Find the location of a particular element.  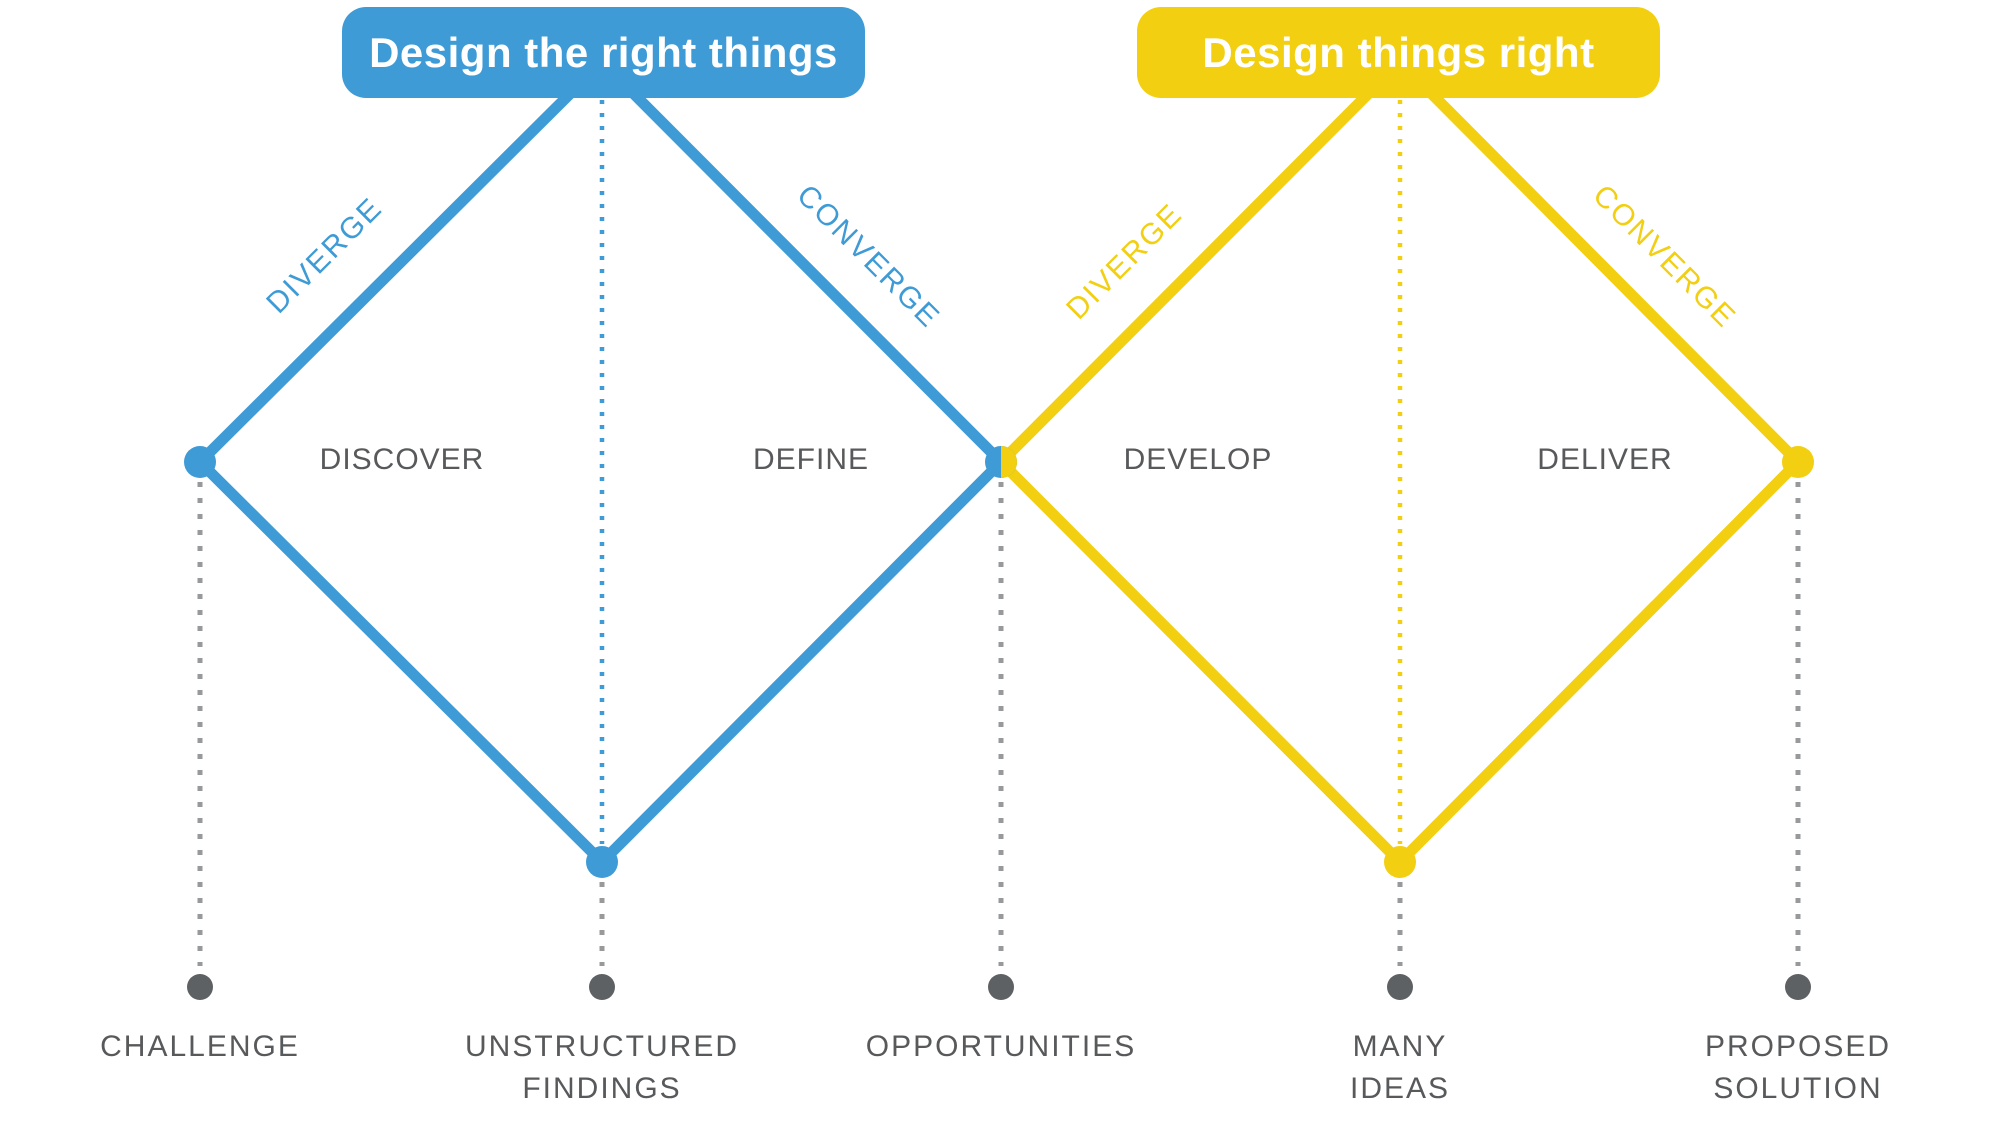

opportunities-vertex-dot-right-half is located at coordinates (1009, 462).